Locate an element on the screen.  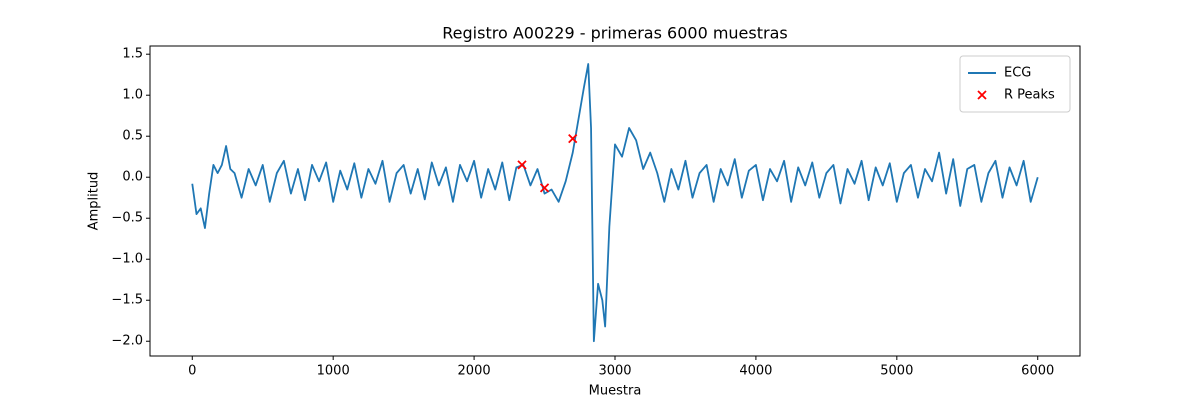
y-axis-label: Amplitud is located at coordinates (94, 201).